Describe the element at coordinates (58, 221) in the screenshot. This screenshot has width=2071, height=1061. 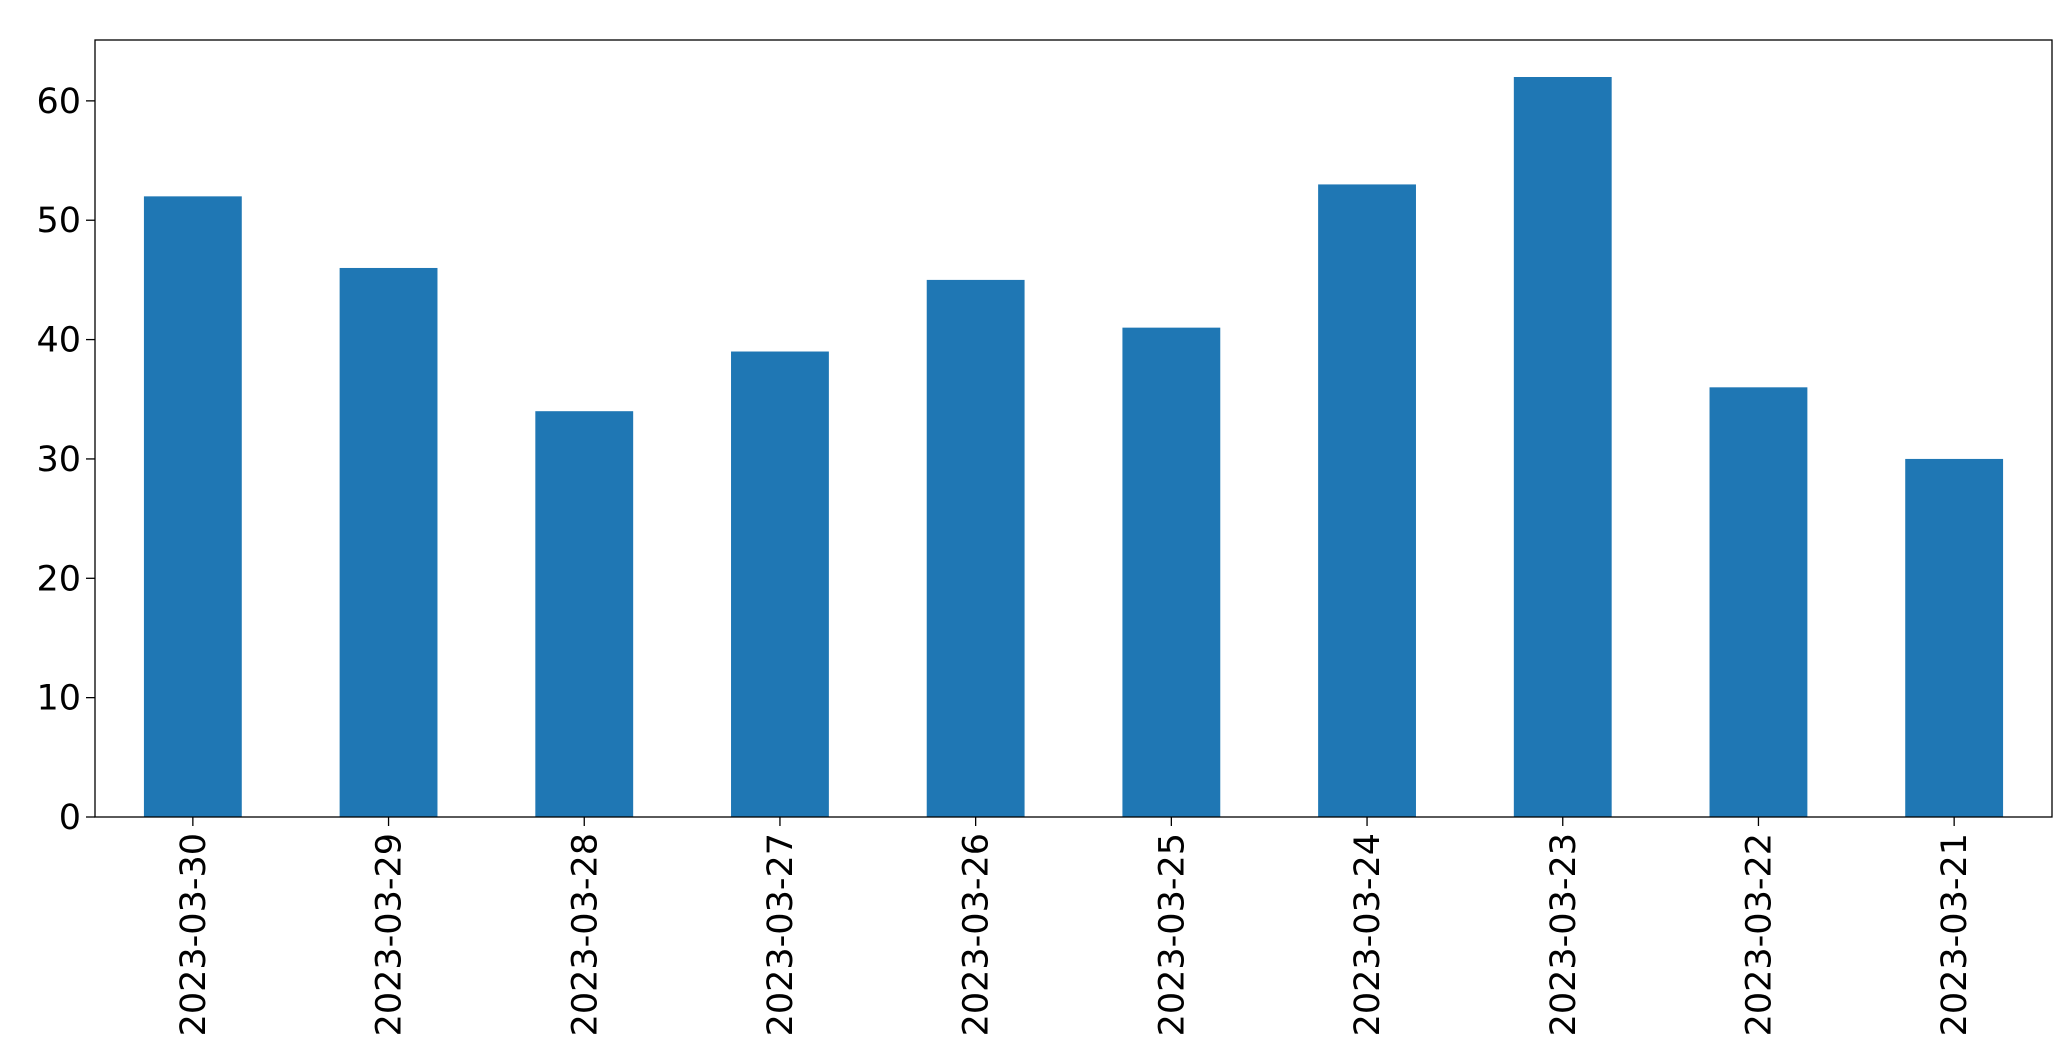
I see `y-tick-label: 50` at that location.